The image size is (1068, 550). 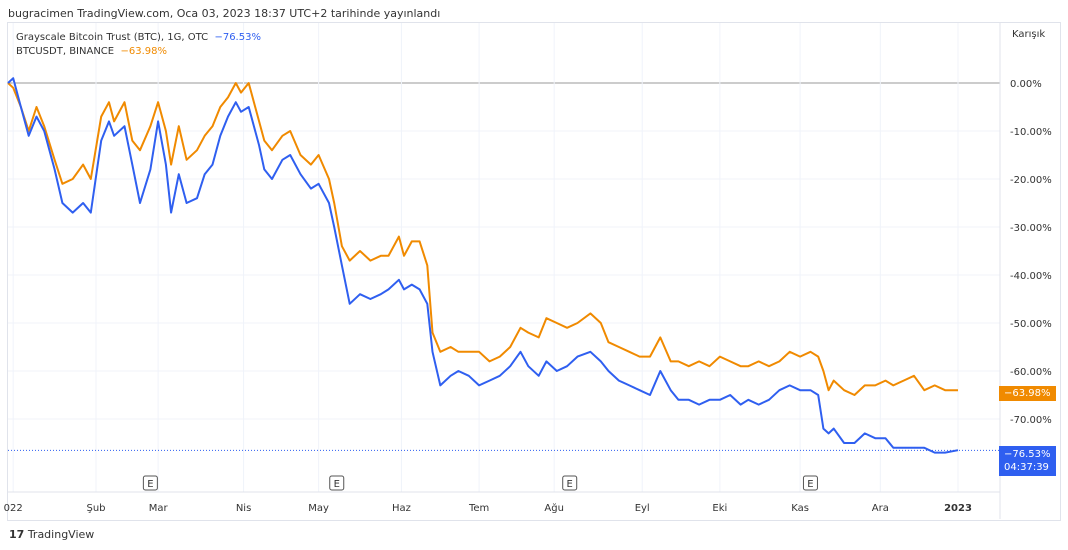 I want to click on x-tick-label: Eki, so click(x=719, y=508).